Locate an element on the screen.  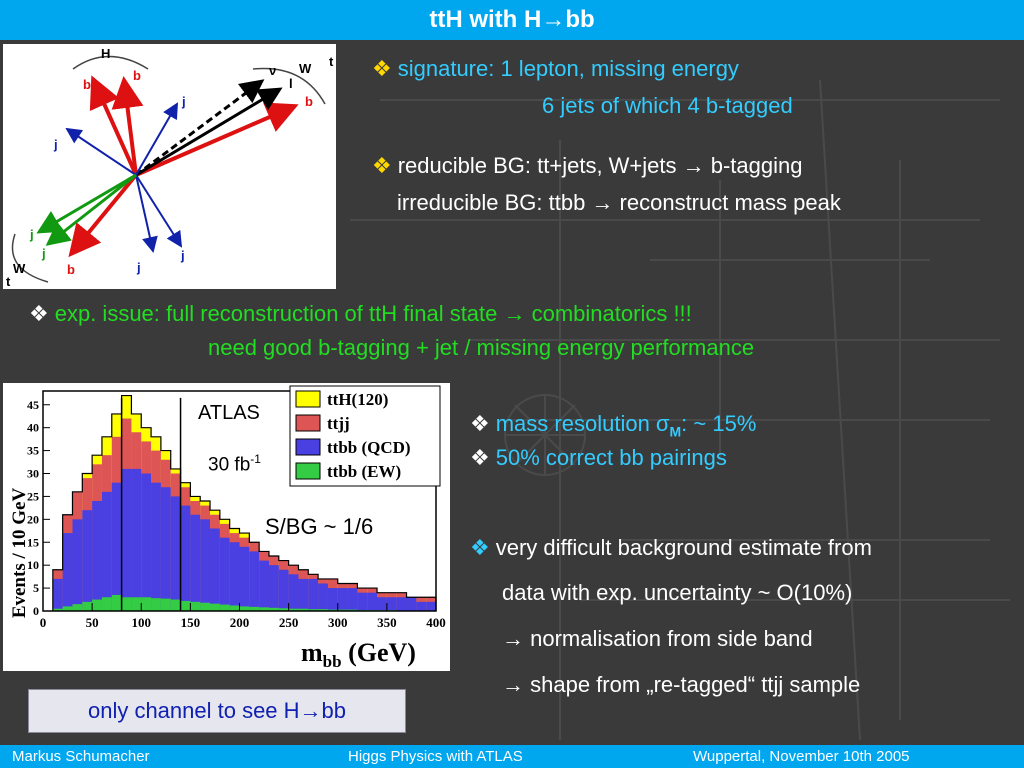
only-channel-callout: only channel to see H→bb is located at coordinates (217, 711).